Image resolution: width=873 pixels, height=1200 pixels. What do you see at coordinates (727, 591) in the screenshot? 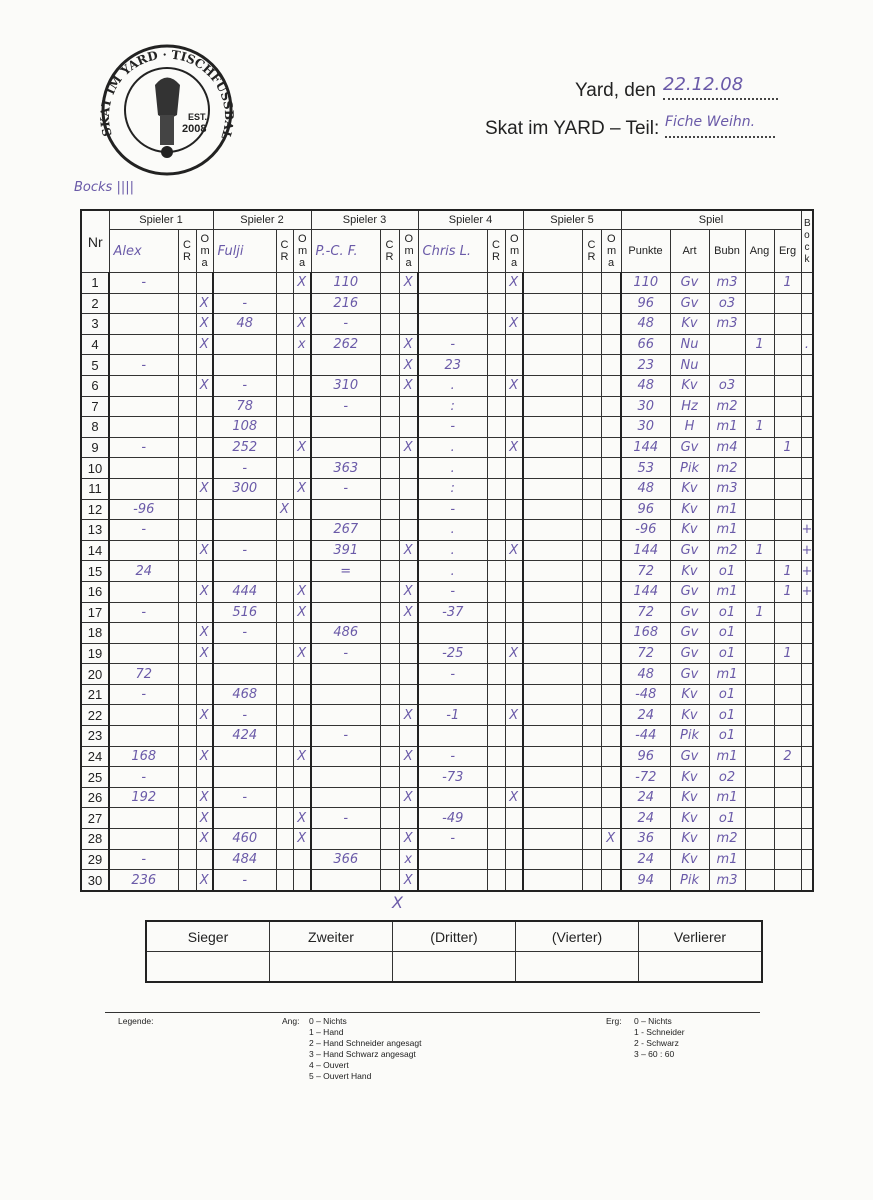
I see `bubn-cell: m1` at bounding box center [727, 591].